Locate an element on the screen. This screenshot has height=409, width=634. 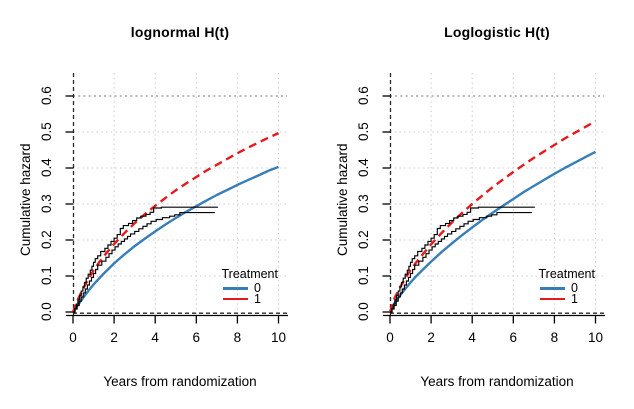
panel-title: Loglogistic H(t) is located at coordinates (497, 32).